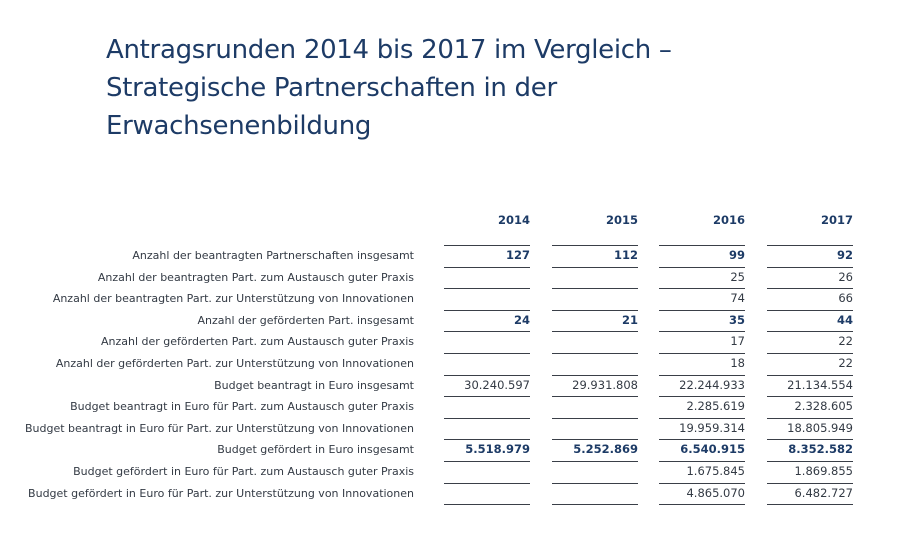 This screenshot has height=552, width=922. Describe the element at coordinates (810, 428) in the screenshot. I see `table-cell: 18.805.949` at that location.